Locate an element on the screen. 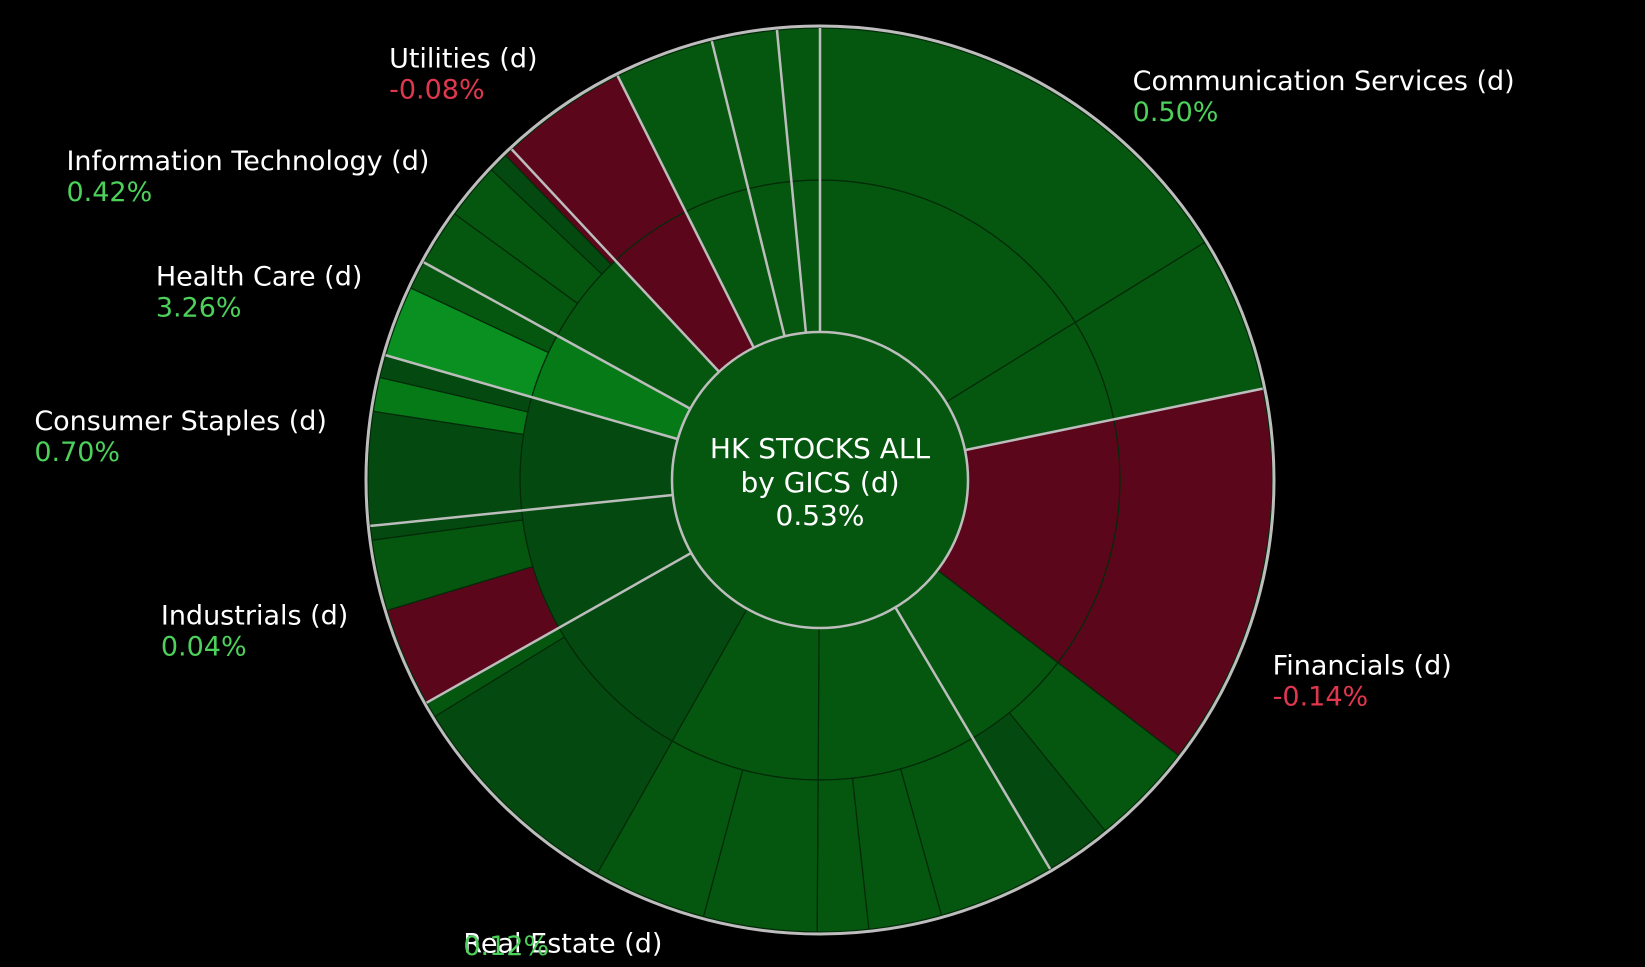  sector-label: Utilities (d)-0.08% is located at coordinates (463, 75).